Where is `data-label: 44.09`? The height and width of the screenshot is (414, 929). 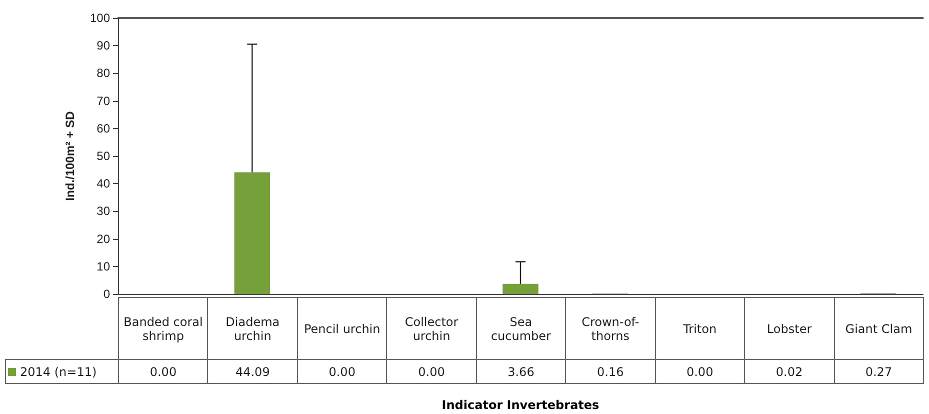
data-label: 44.09 is located at coordinates (253, 372).